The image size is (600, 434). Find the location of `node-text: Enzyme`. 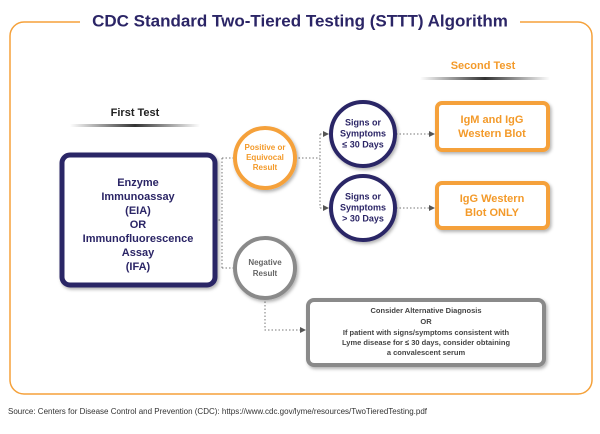

node-text: Enzyme is located at coordinates (138, 183).